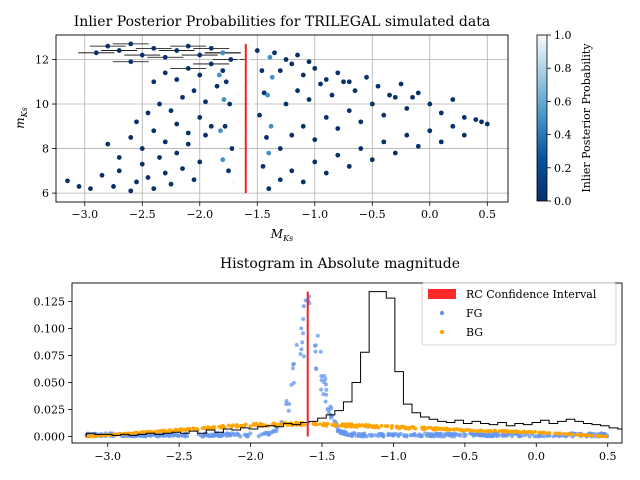 Image resolution: width=640 pixels, height=480 pixels. What do you see at coordinates (474, 332) in the screenshot?
I see `legend-bg-label: BG` at bounding box center [474, 332].